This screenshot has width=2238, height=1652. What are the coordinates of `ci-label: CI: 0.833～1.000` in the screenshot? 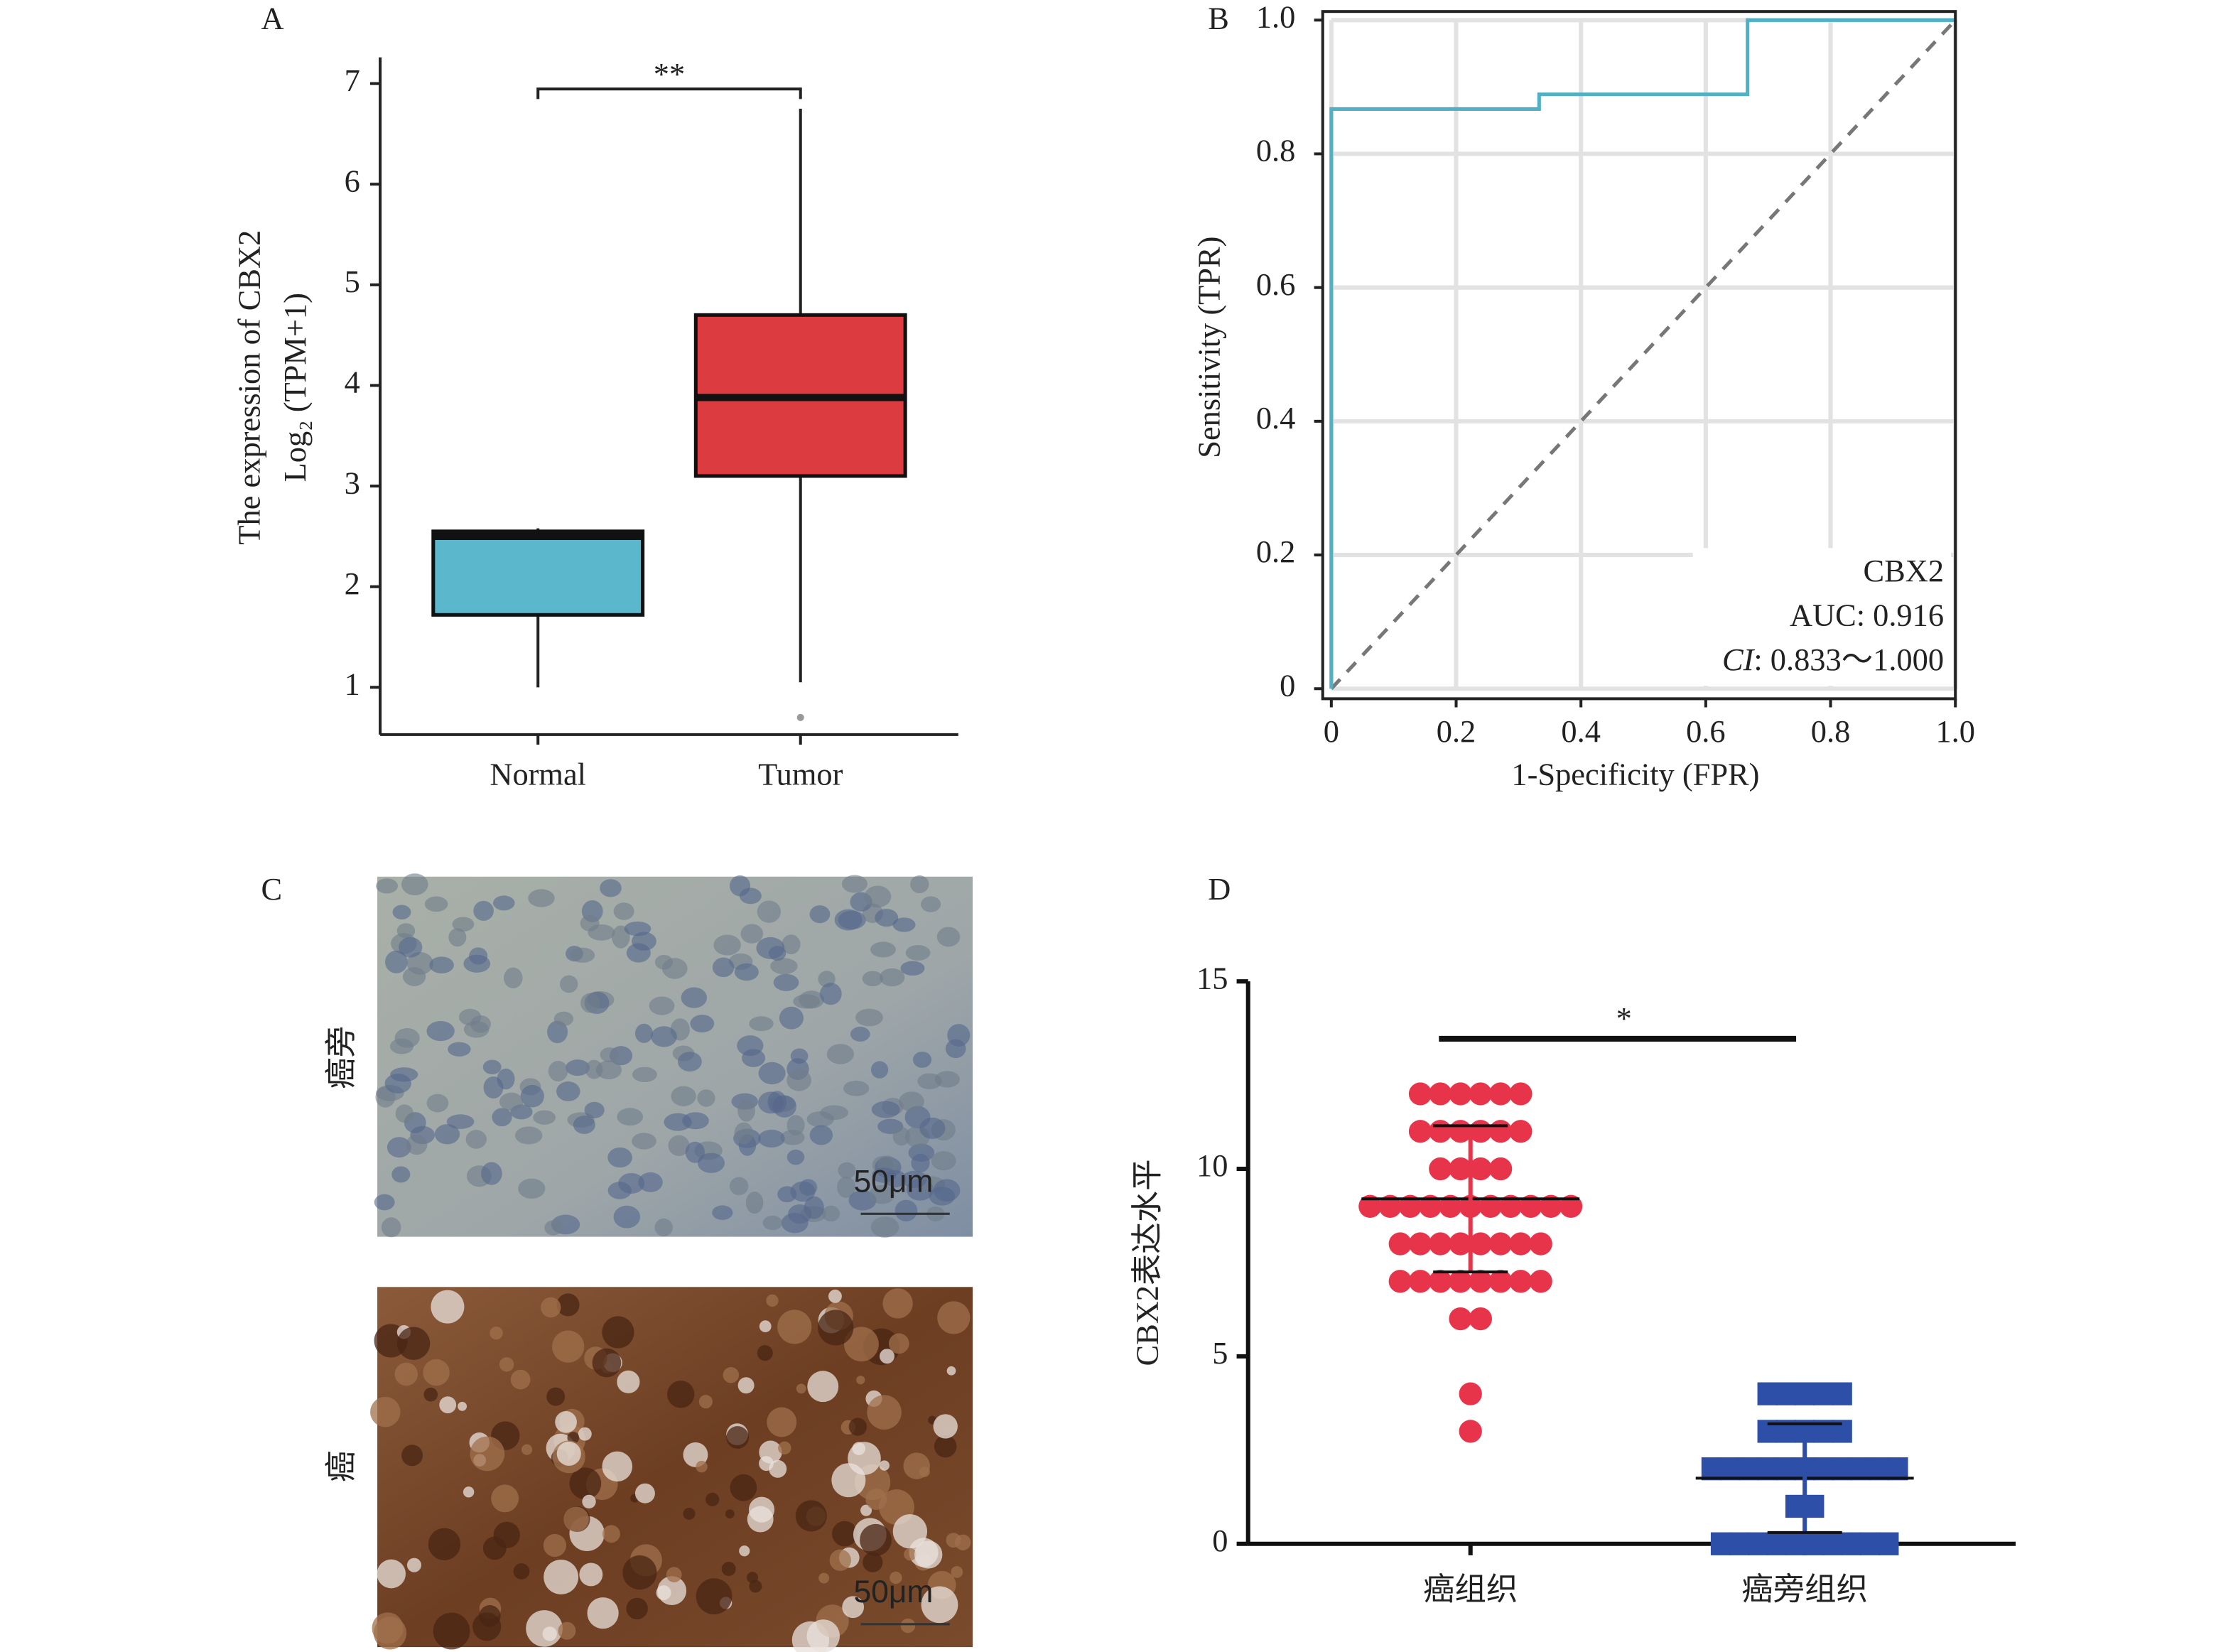 It's located at (1833, 660).